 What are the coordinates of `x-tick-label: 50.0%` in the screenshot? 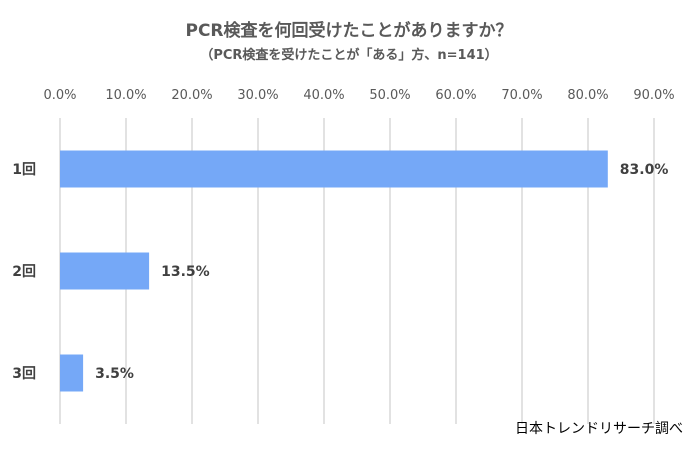 It's located at (389, 95).